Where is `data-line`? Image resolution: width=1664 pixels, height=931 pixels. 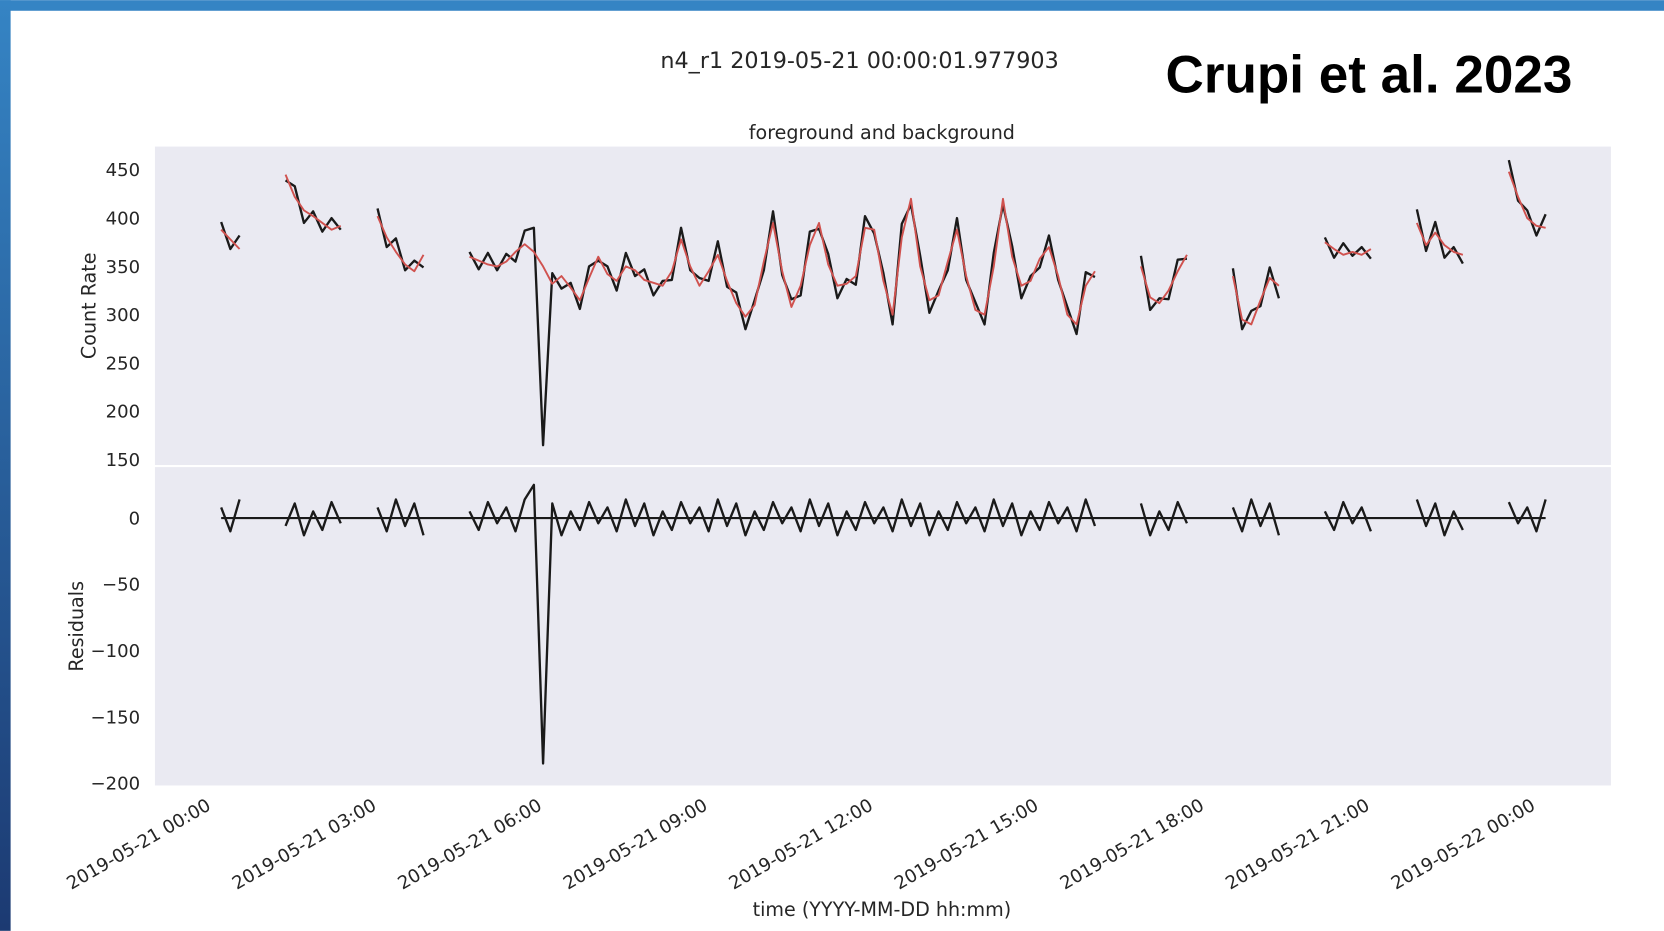 data-line is located at coordinates (883, 248).